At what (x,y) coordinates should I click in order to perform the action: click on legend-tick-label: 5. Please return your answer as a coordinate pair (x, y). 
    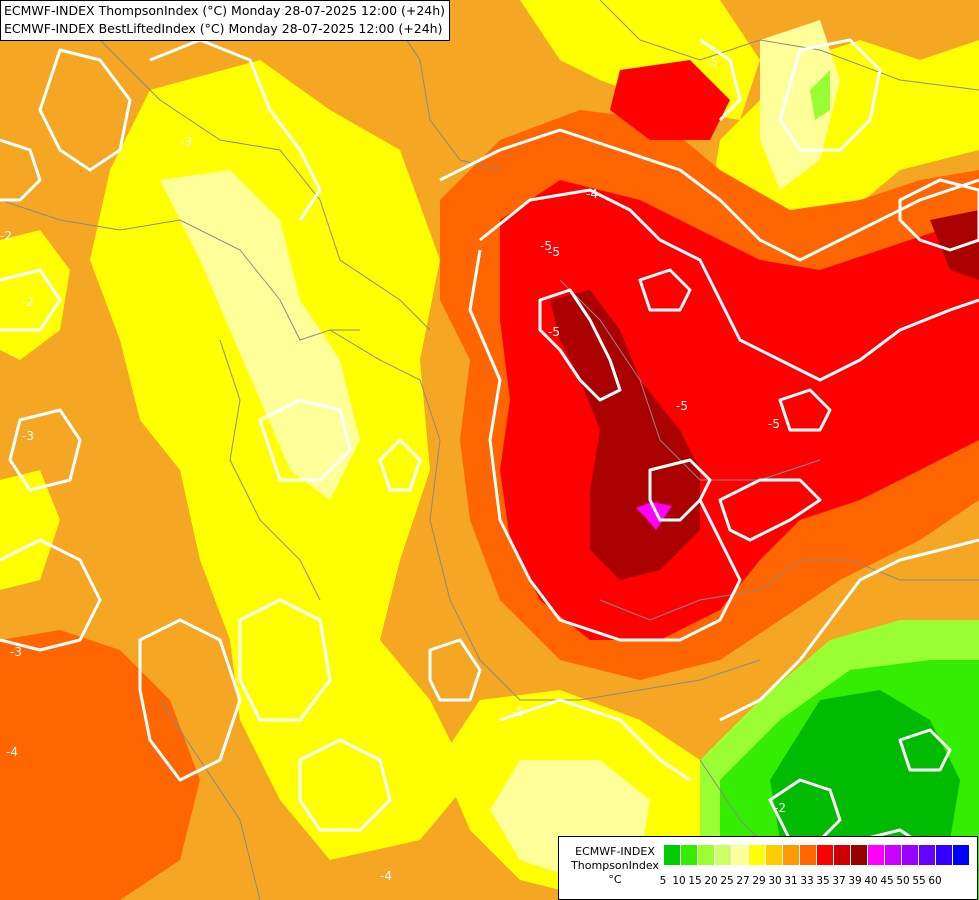
    Looking at the image, I should click on (663, 881).